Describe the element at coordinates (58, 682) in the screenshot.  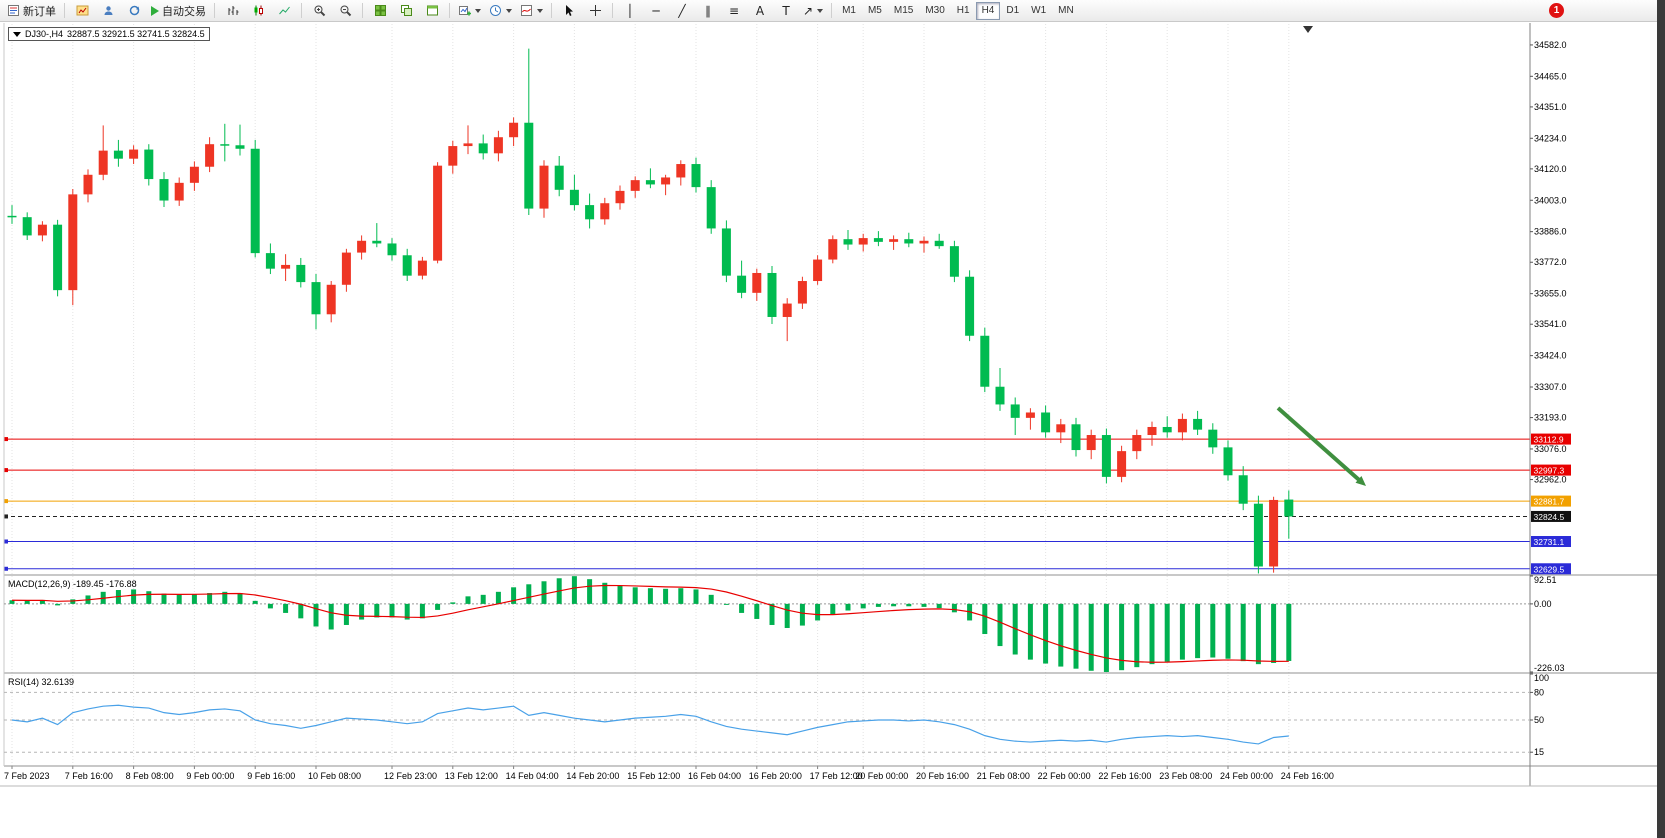
I see `rsi-value: 32.6139` at that location.